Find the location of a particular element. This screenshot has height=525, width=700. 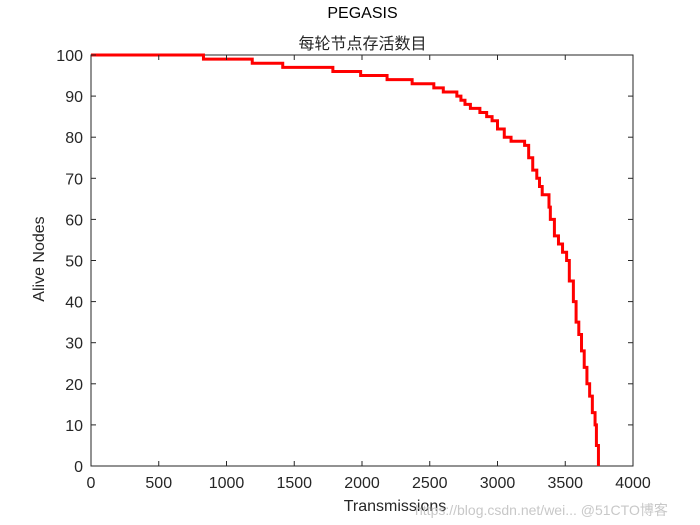

tick-label: 2000 is located at coordinates (362, 483).